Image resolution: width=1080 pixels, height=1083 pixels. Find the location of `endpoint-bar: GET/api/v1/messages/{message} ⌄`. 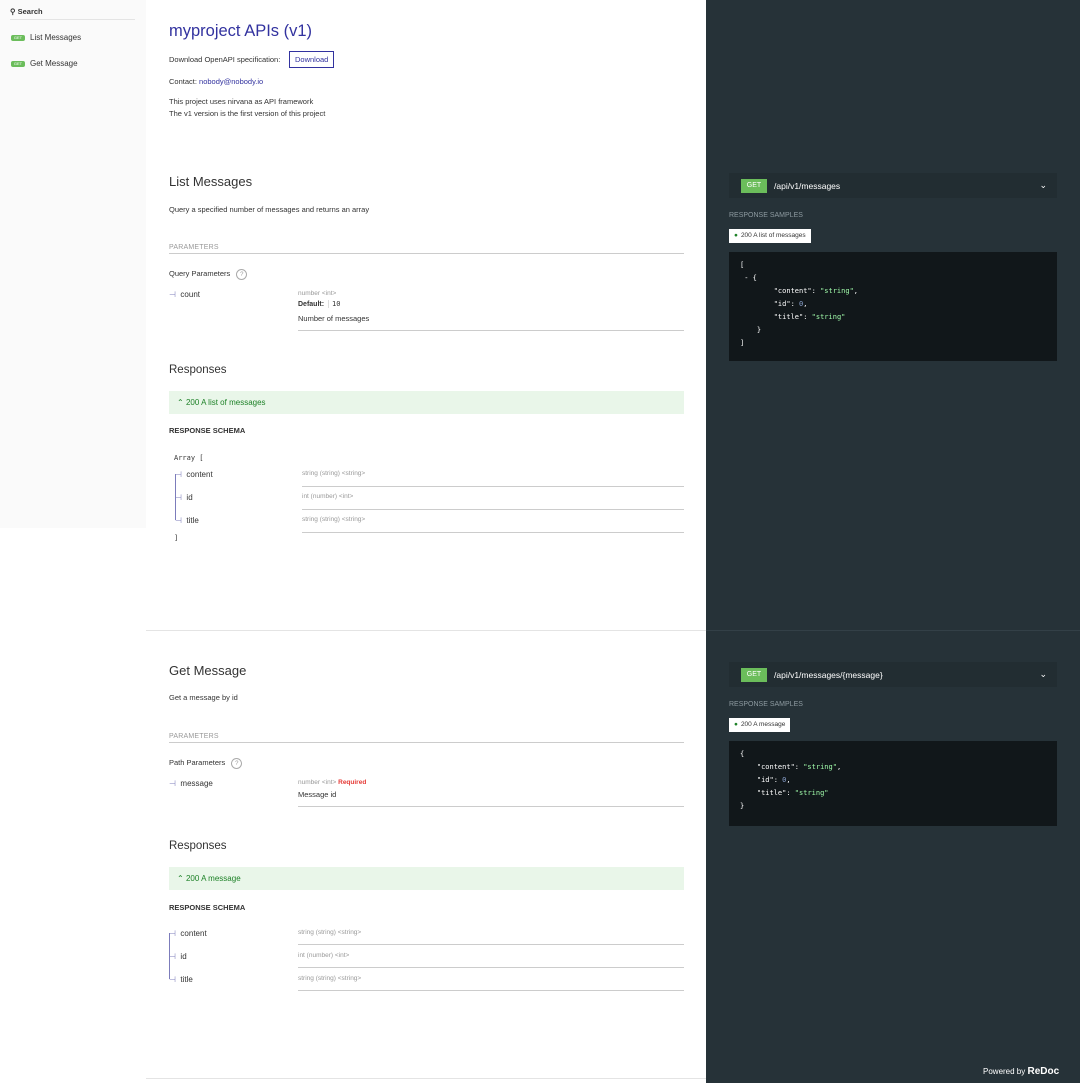

endpoint-bar: GET/api/v1/messages/{message} ⌄ is located at coordinates (893, 674).